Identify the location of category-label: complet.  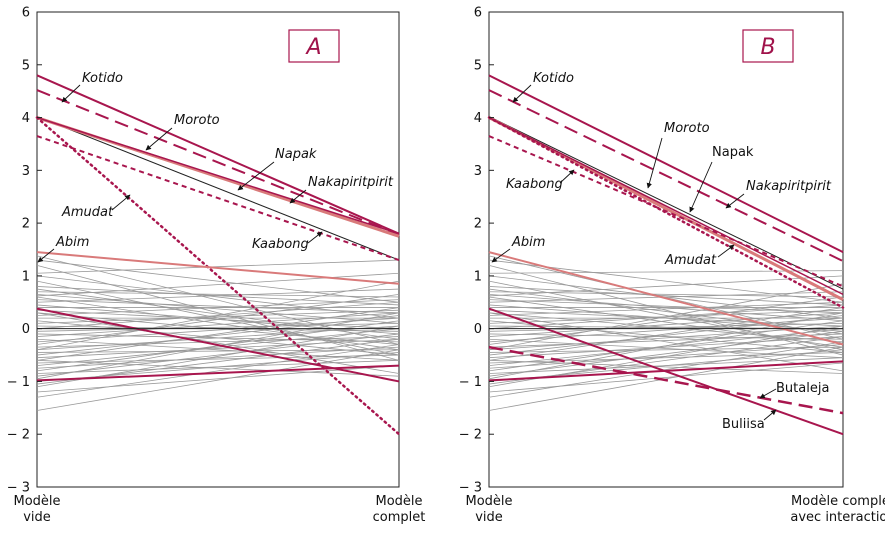
(399, 517).